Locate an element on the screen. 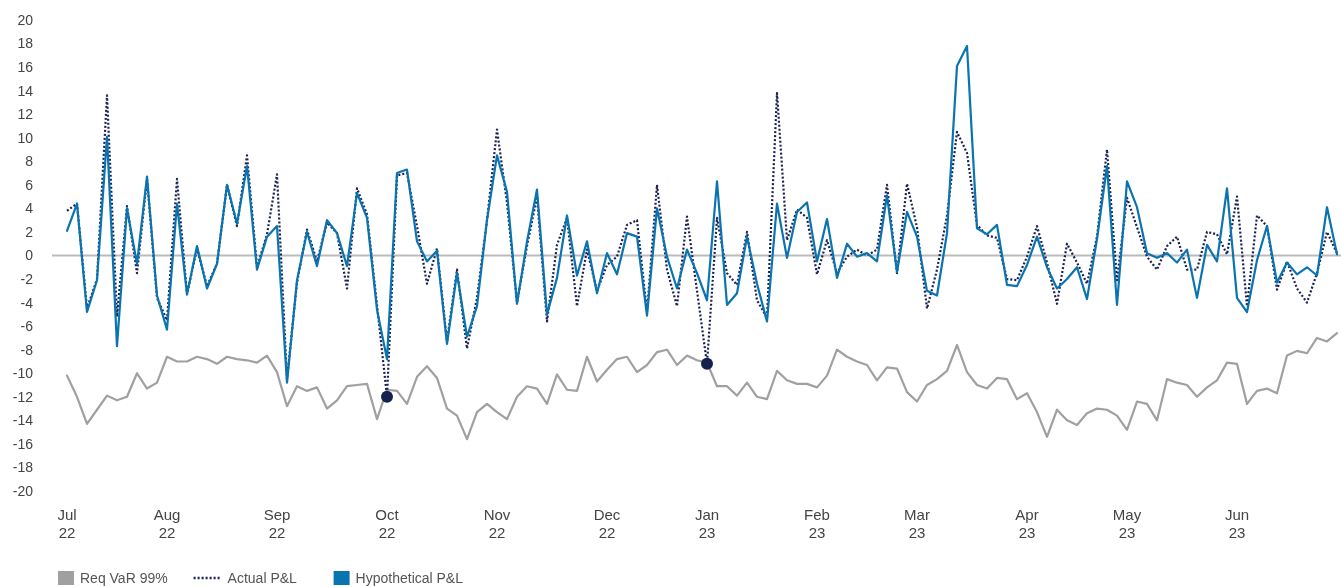  y-tick-label: -6 is located at coordinates (27, 326).